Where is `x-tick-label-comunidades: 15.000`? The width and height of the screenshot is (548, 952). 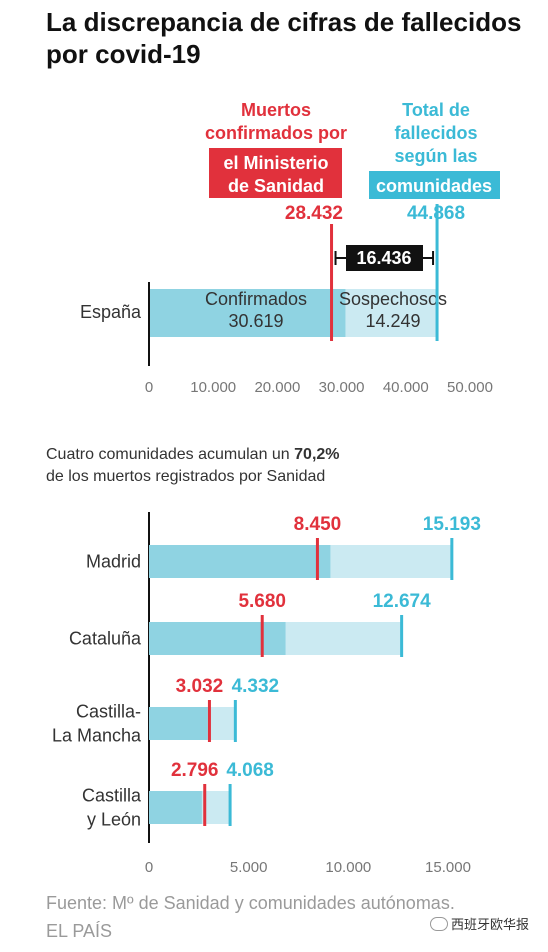 x-tick-label-comunidades: 15.000 is located at coordinates (448, 867).